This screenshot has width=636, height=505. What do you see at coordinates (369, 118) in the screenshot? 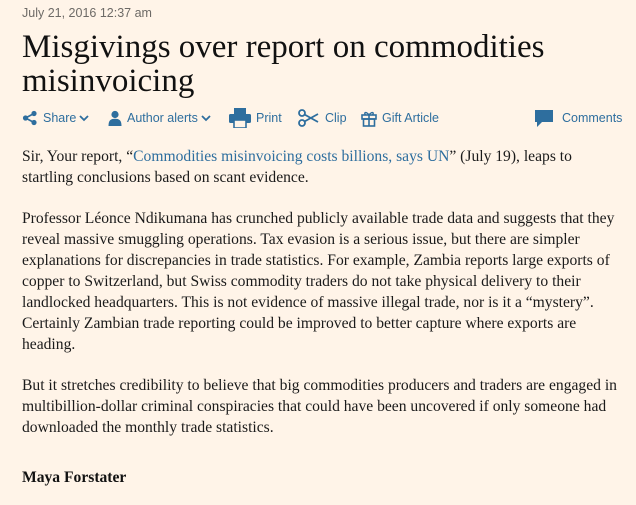
I see `gift-icon` at bounding box center [369, 118].